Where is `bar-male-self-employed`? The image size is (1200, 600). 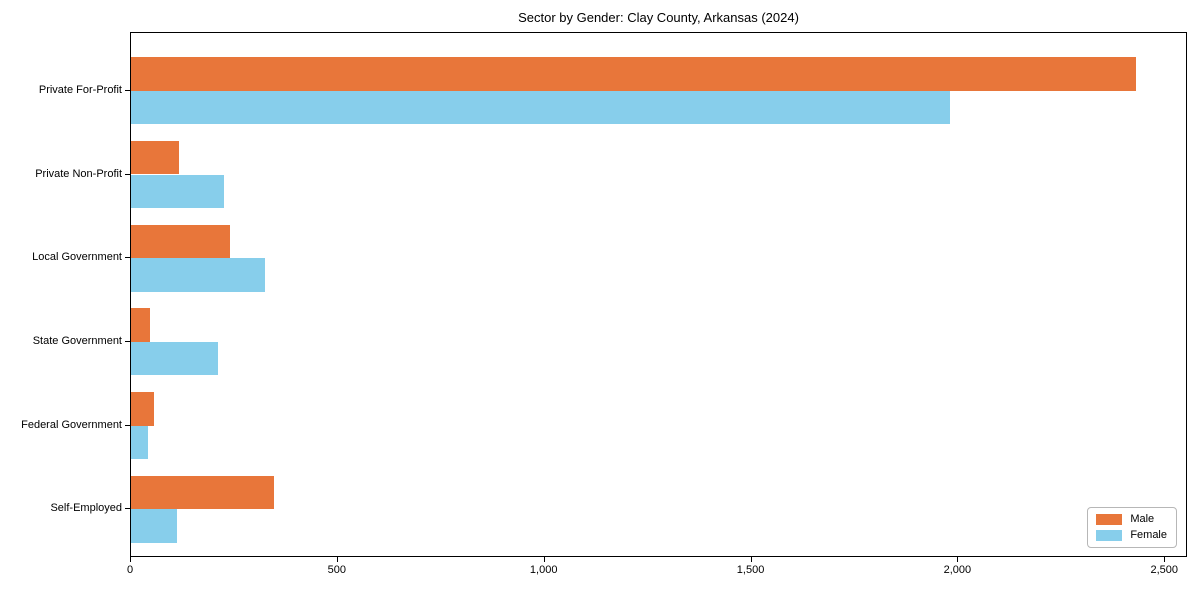 bar-male-self-employed is located at coordinates (202, 492).